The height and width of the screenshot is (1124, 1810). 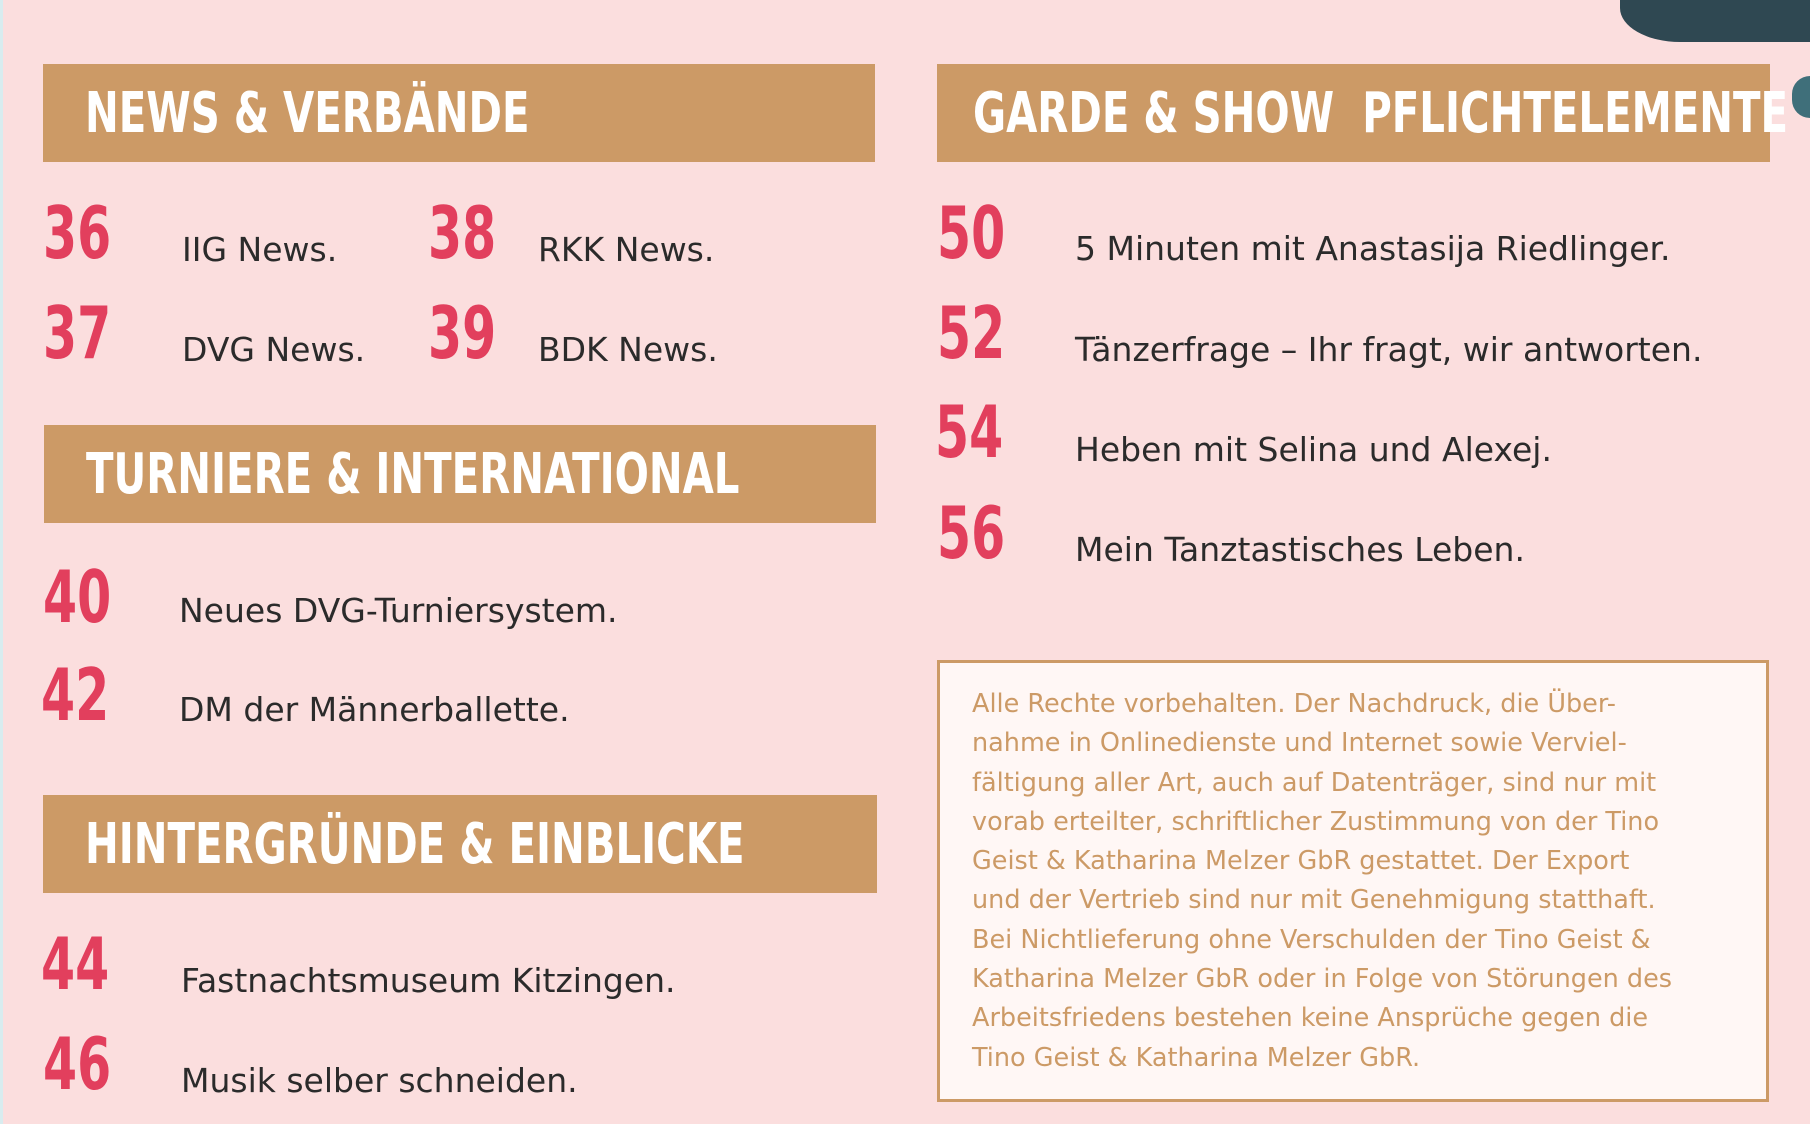 I want to click on section-header-garde: GARDE & SHOW PFLICHTELEMENTE, so click(x=1362, y=113).